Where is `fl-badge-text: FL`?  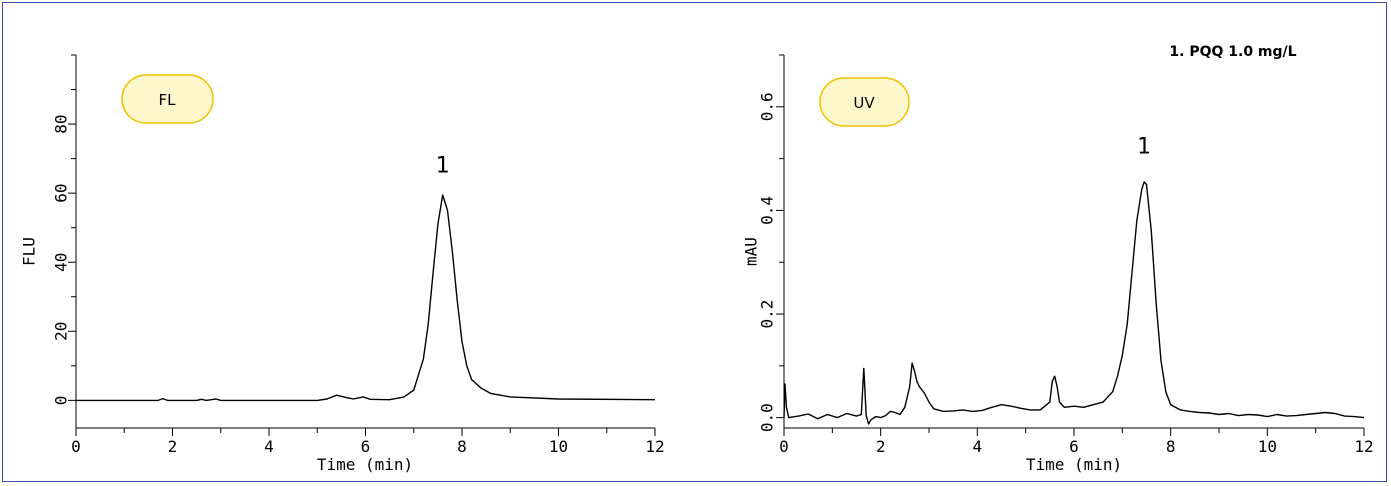
fl-badge-text: FL is located at coordinates (168, 100).